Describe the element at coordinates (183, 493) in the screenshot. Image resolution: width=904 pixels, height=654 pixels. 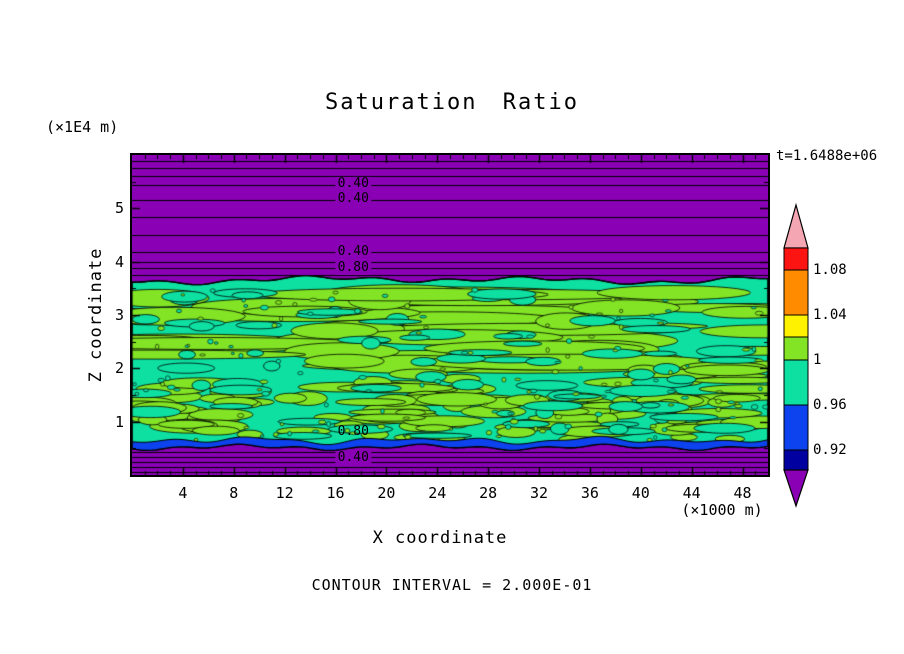
I see `x-tick-label: 4` at that location.